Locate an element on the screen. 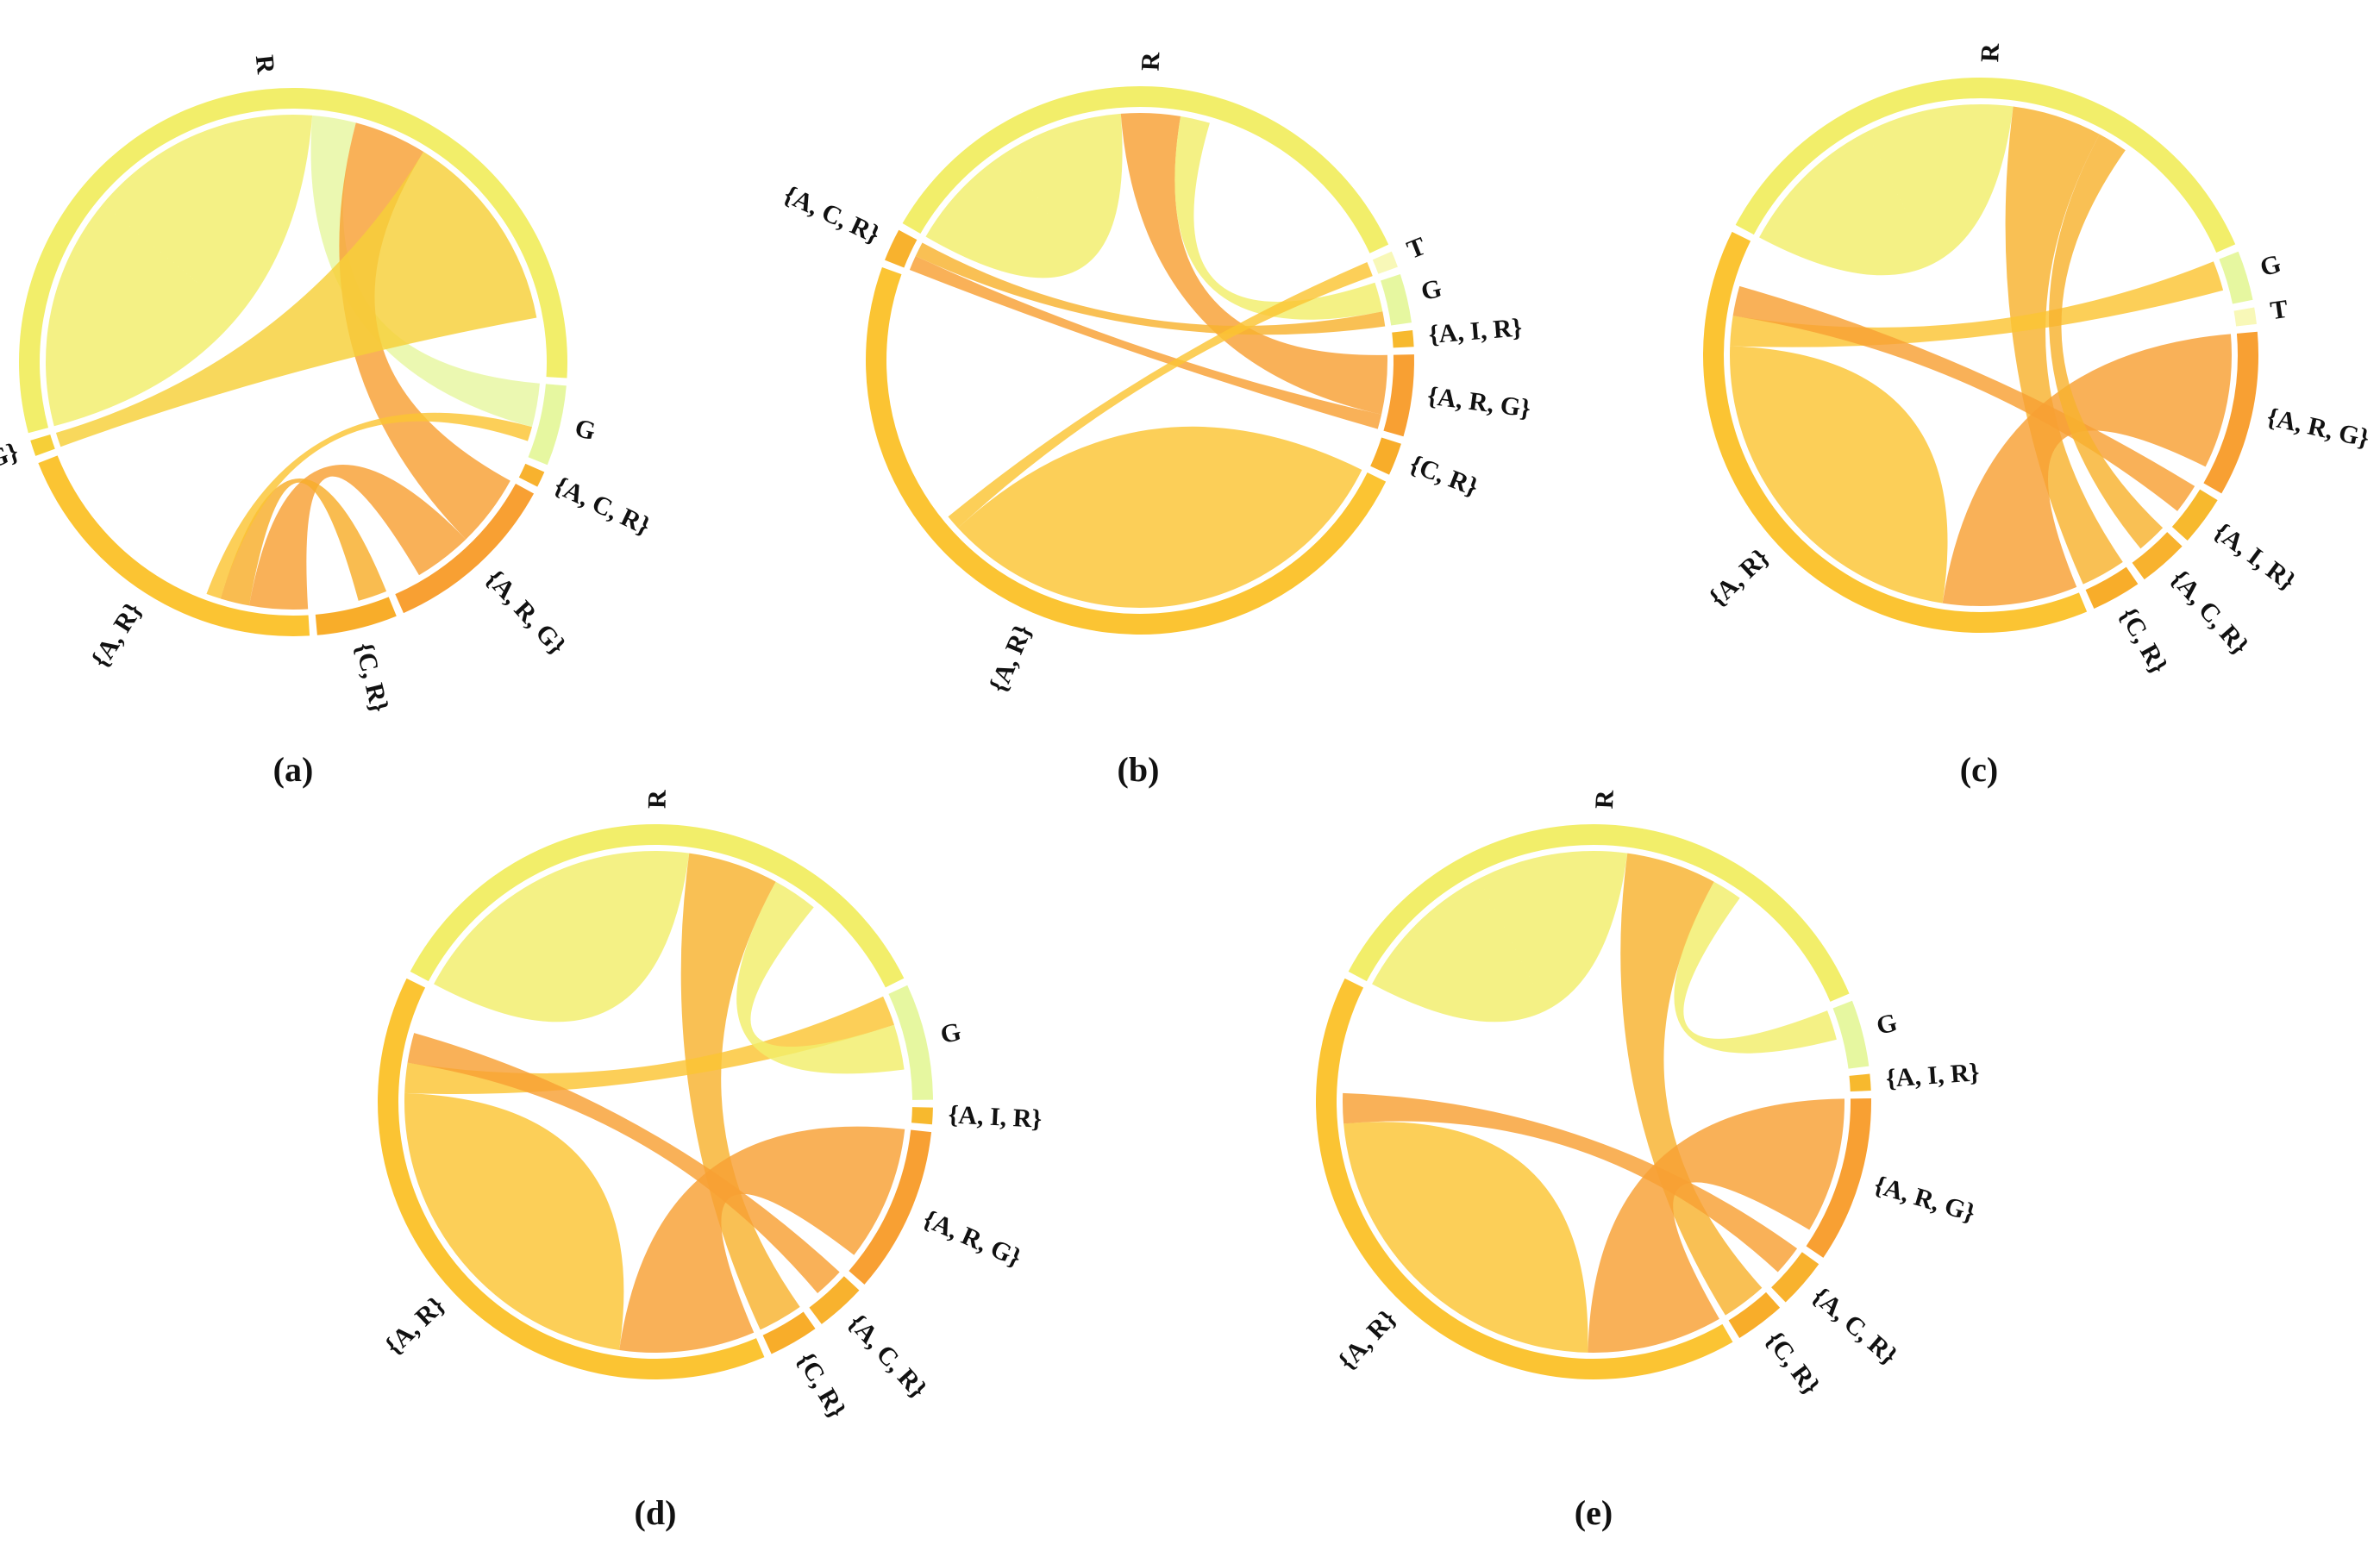 This screenshot has width=2380, height=1551. chord-ribbon-r-arg is located at coordinates (1254, 264).